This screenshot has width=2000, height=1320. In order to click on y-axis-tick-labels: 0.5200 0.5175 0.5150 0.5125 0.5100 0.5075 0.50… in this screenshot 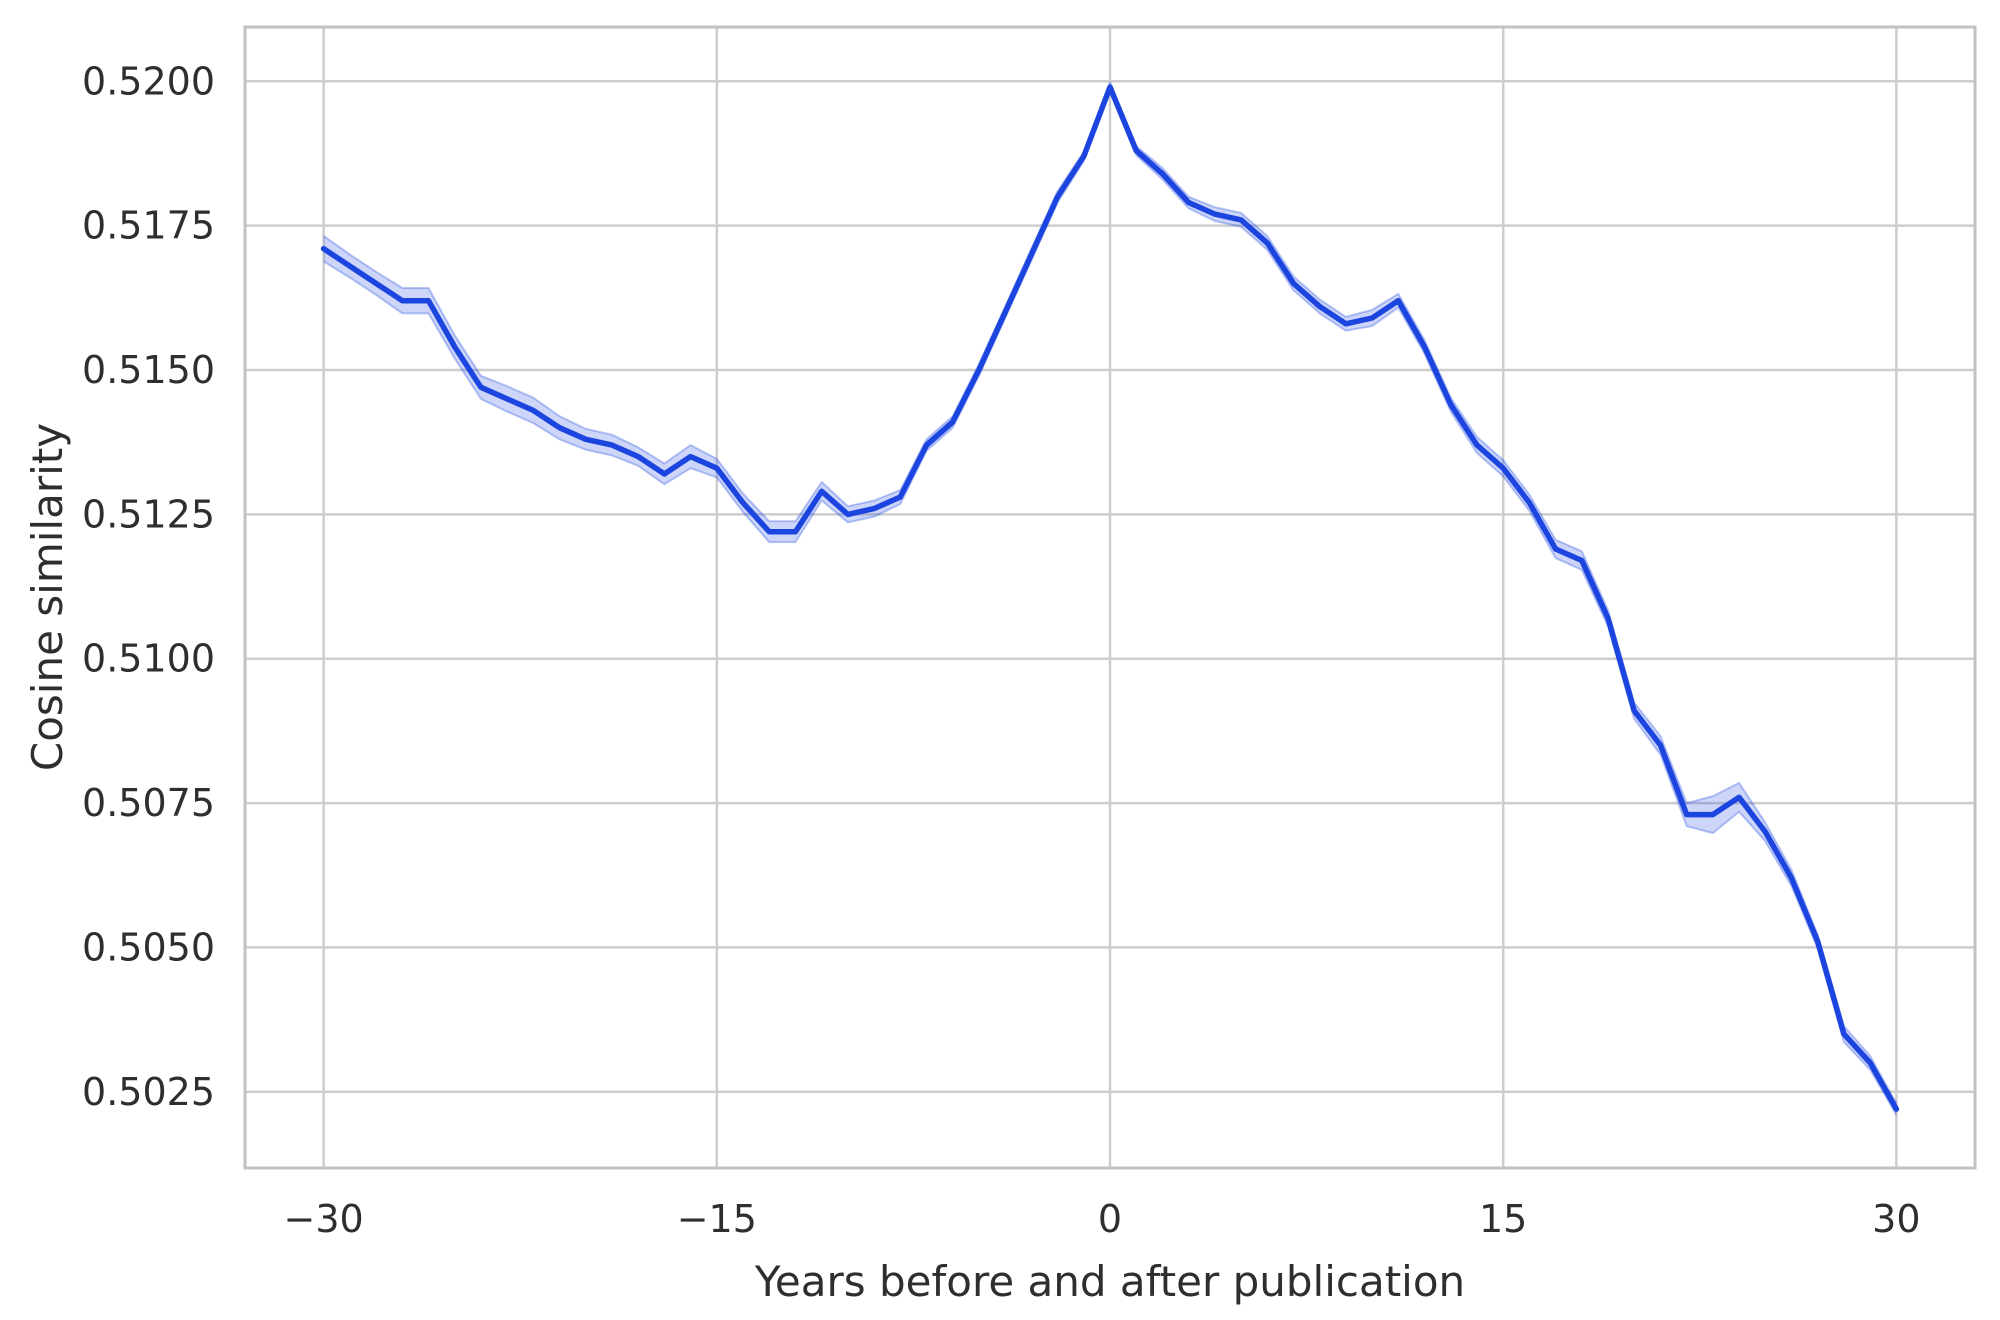, I will do `click(148, 586)`.